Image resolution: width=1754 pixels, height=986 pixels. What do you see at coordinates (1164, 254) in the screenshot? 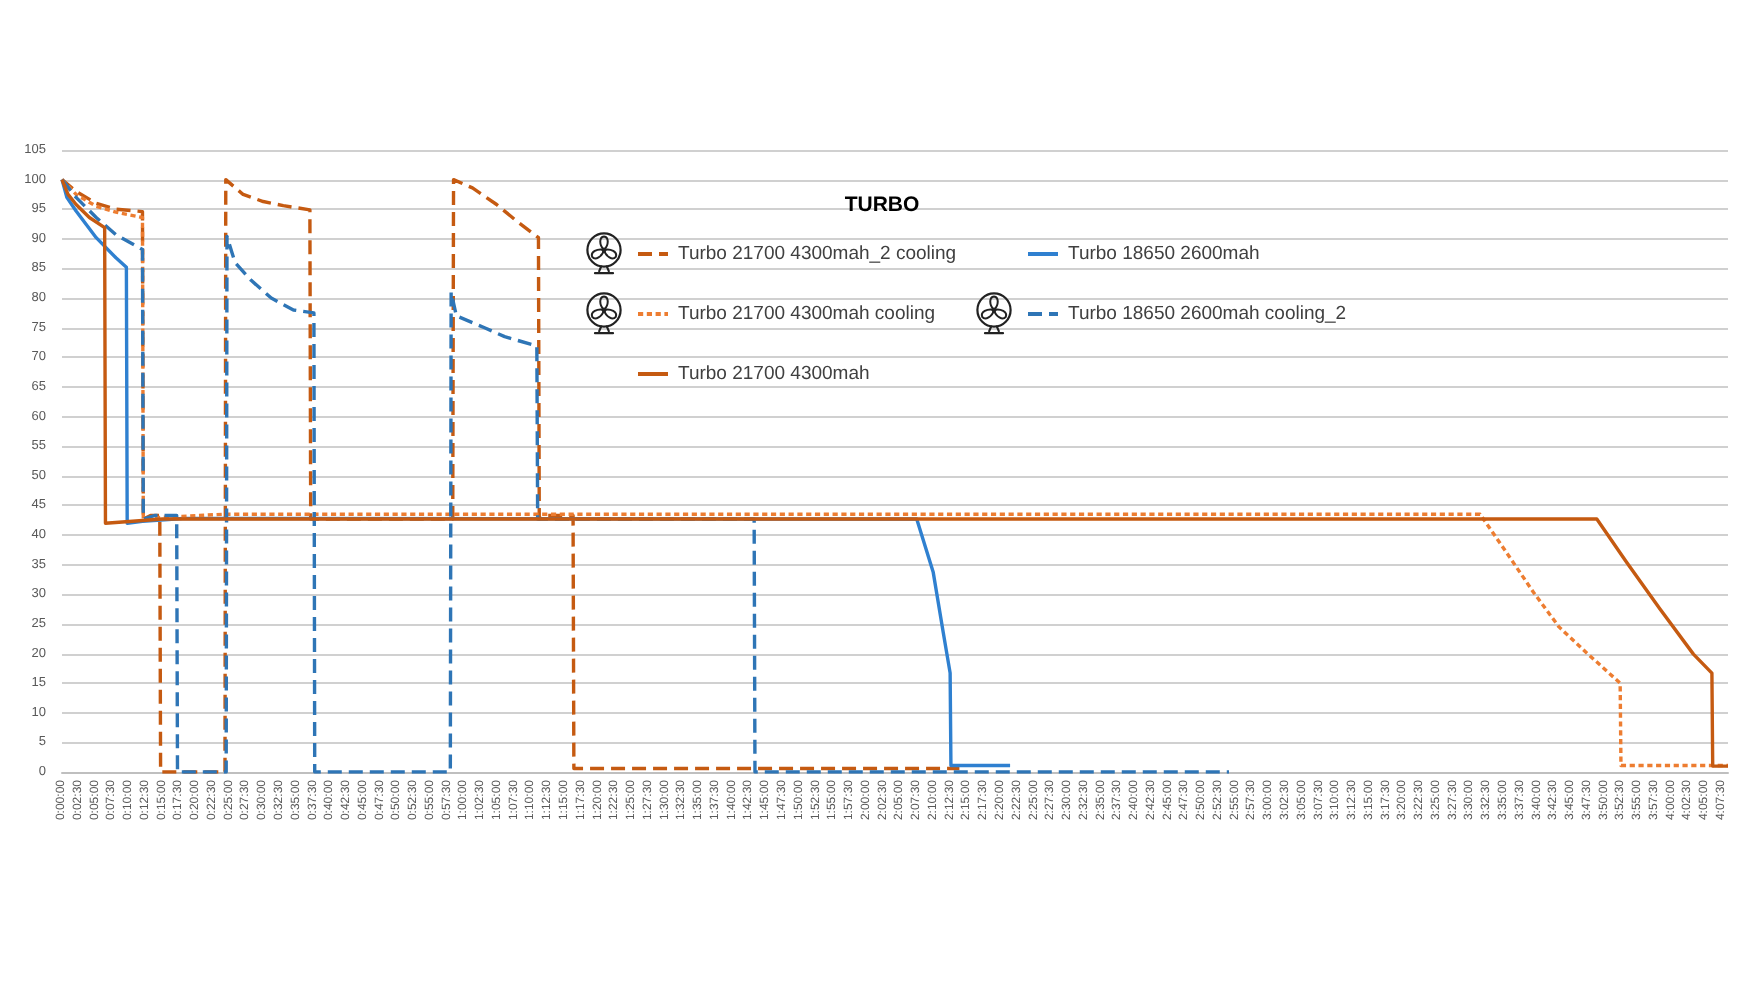
I see `legend-label: Turbo 18650 2600mah` at bounding box center [1164, 254].